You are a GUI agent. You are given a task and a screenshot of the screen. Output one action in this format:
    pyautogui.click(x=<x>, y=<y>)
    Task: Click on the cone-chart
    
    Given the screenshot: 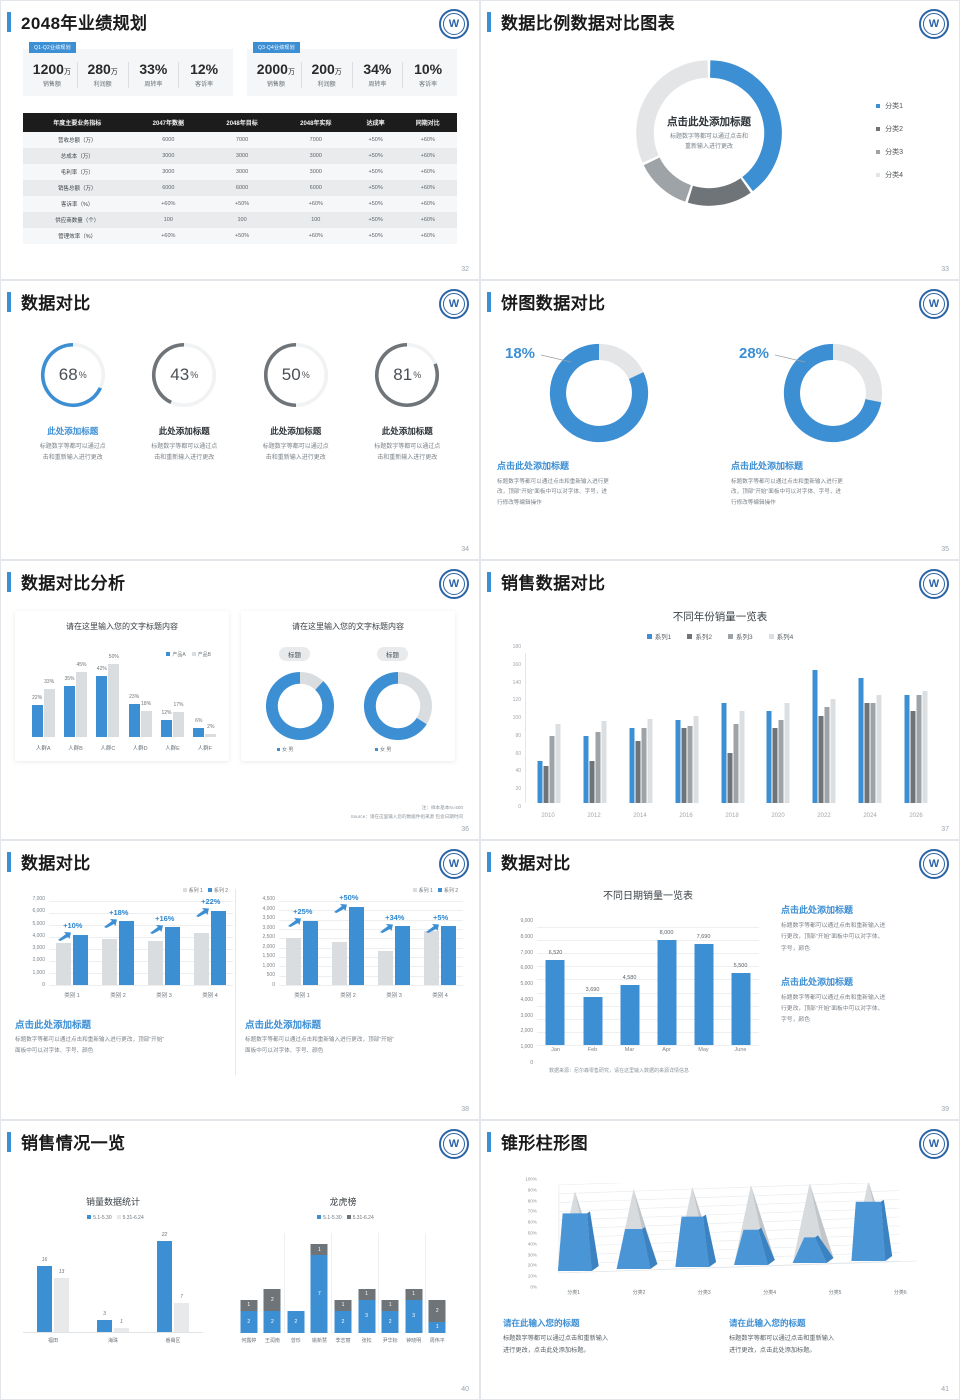 What is the action you would take?
    pyautogui.click(x=737, y=1228)
    